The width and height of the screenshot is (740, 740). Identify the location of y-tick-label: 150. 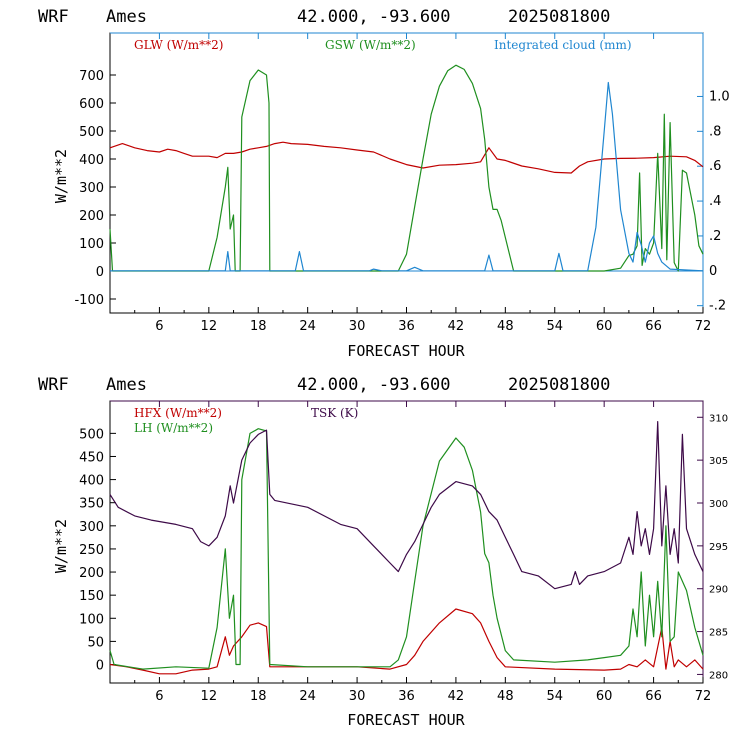
(91, 596).